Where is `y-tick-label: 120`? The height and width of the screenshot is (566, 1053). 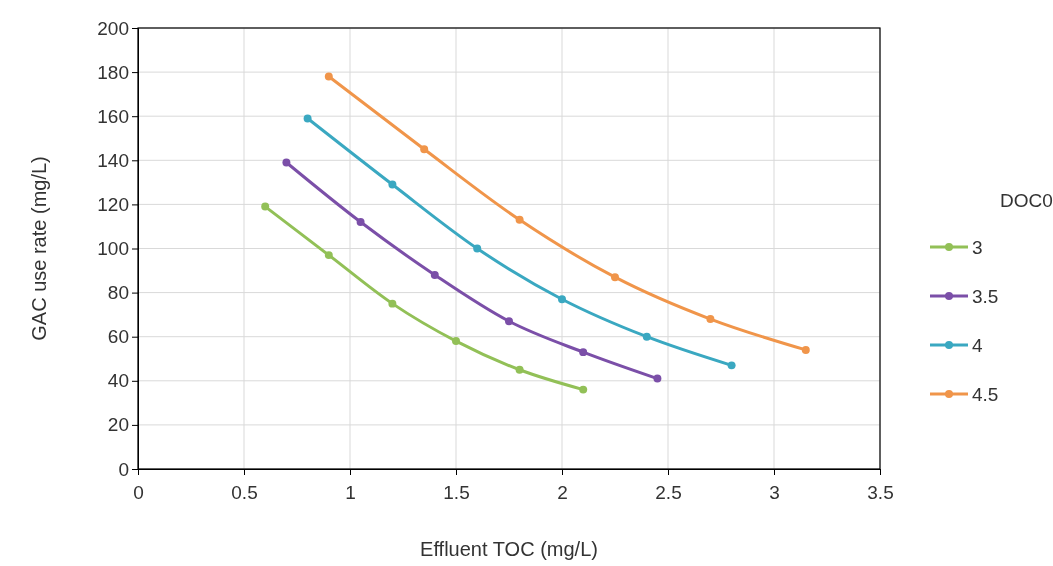
y-tick-label: 120 is located at coordinates (113, 204).